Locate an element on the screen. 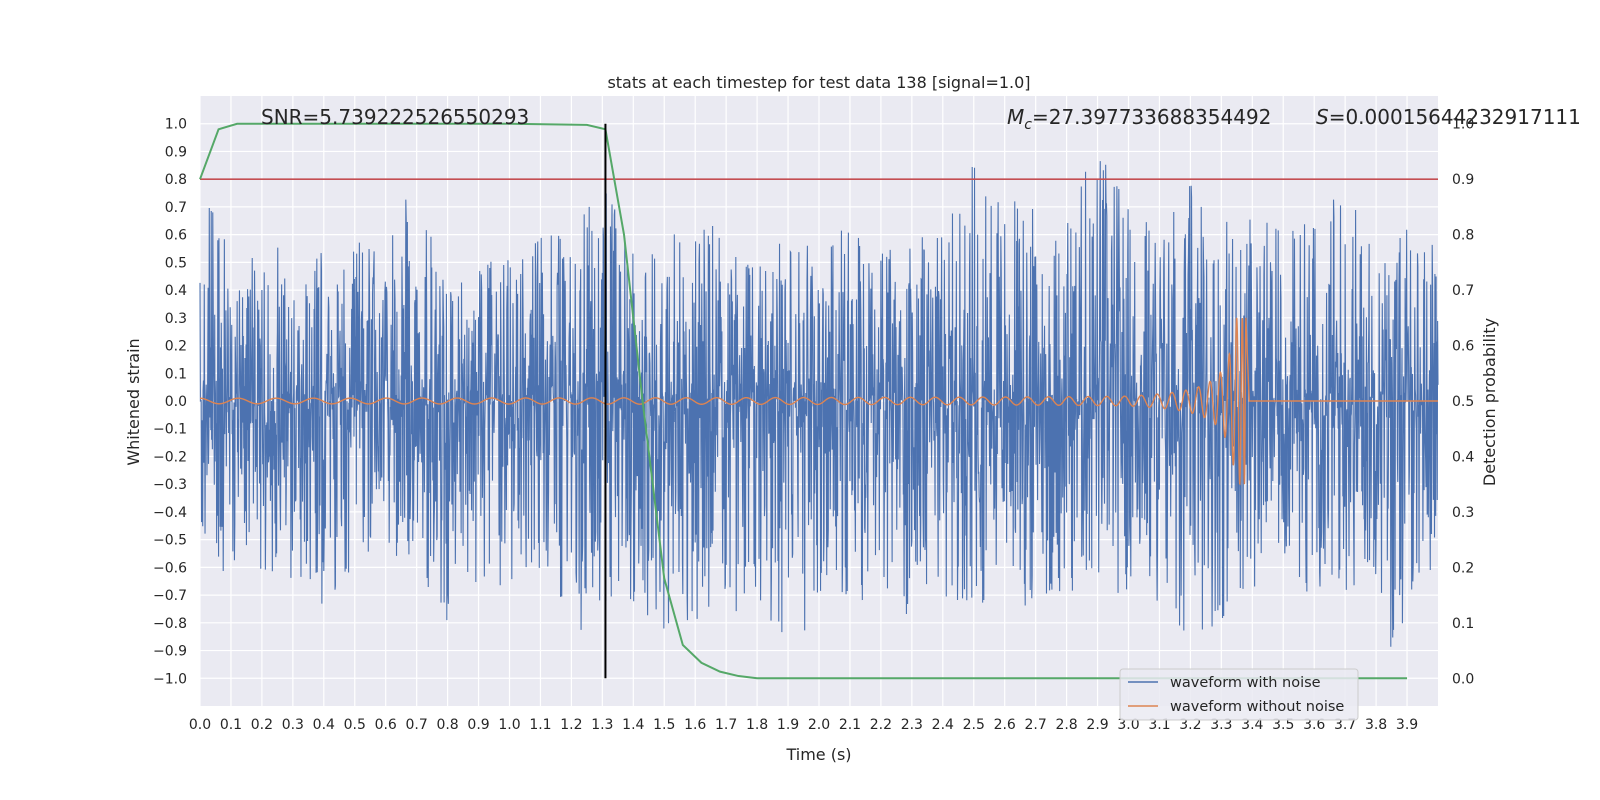  y2-tick-label: 1.0 is located at coordinates (1463, 125).